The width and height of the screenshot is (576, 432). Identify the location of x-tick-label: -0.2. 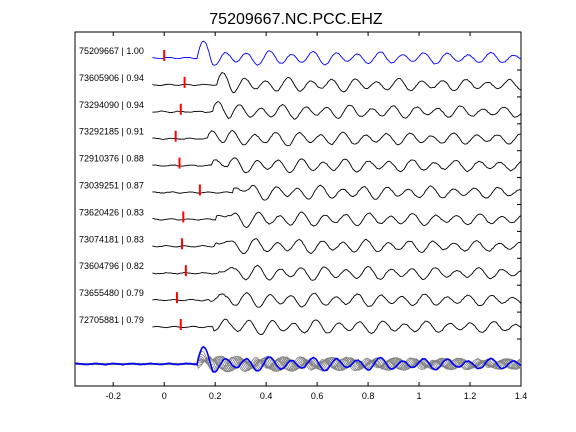
(113, 396).